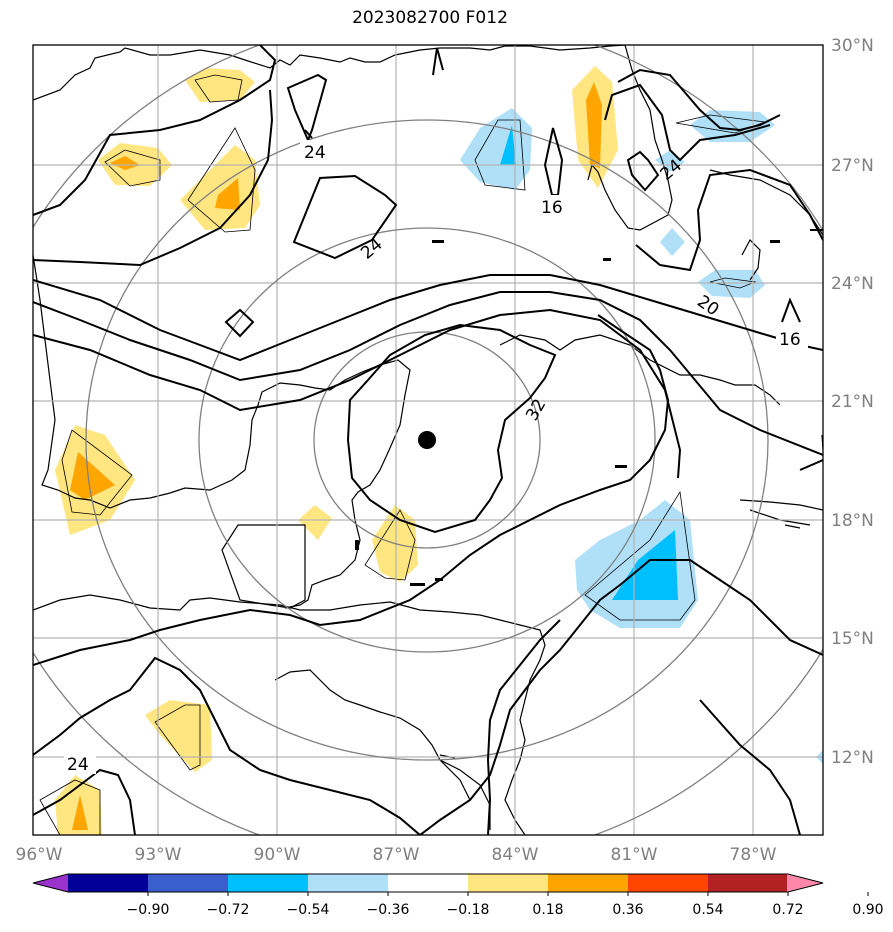 This screenshot has height=932, width=893. I want to click on colorbar-tick-label: 0.72, so click(787, 910).